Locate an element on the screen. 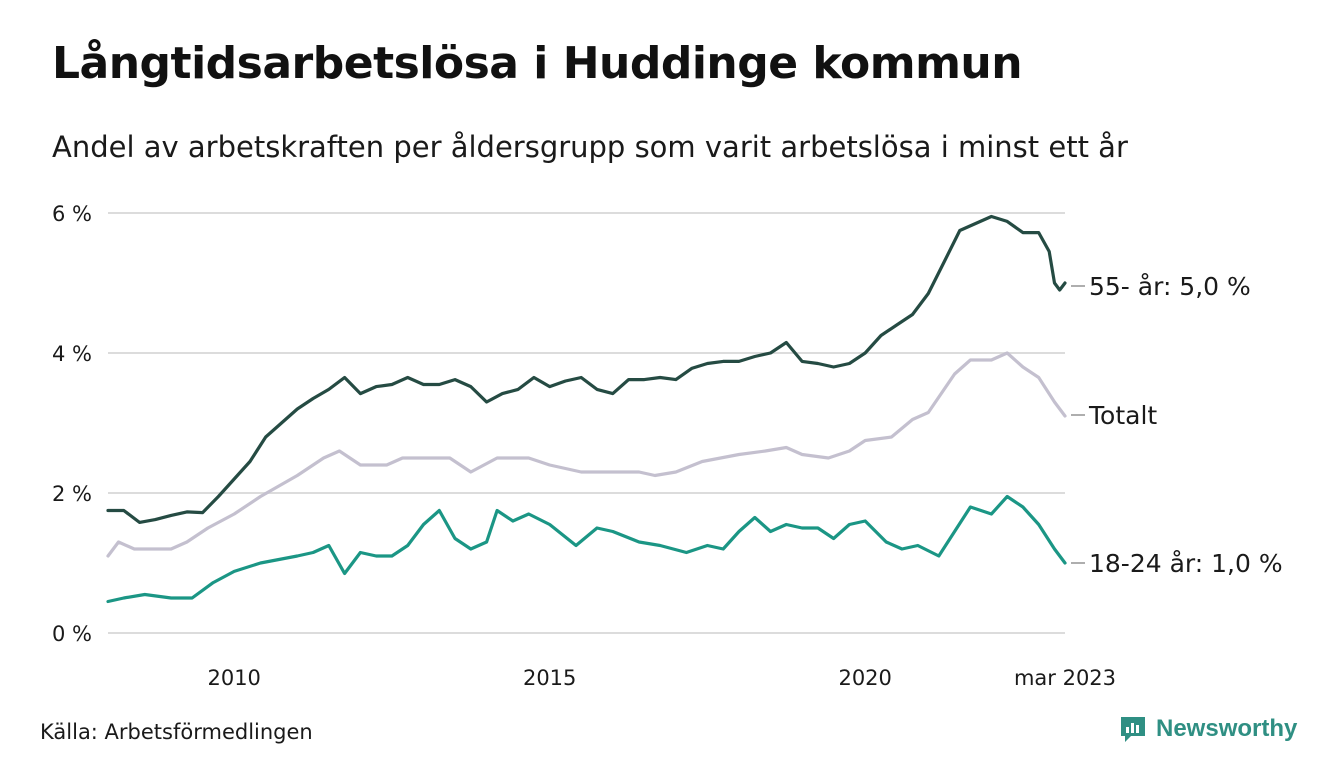  series-end-label-age18_24: 18-24 år: 1,0 % is located at coordinates (1186, 563).